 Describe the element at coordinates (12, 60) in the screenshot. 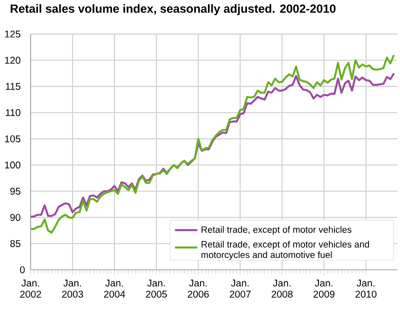

I see `y-tick-label: 120` at that location.